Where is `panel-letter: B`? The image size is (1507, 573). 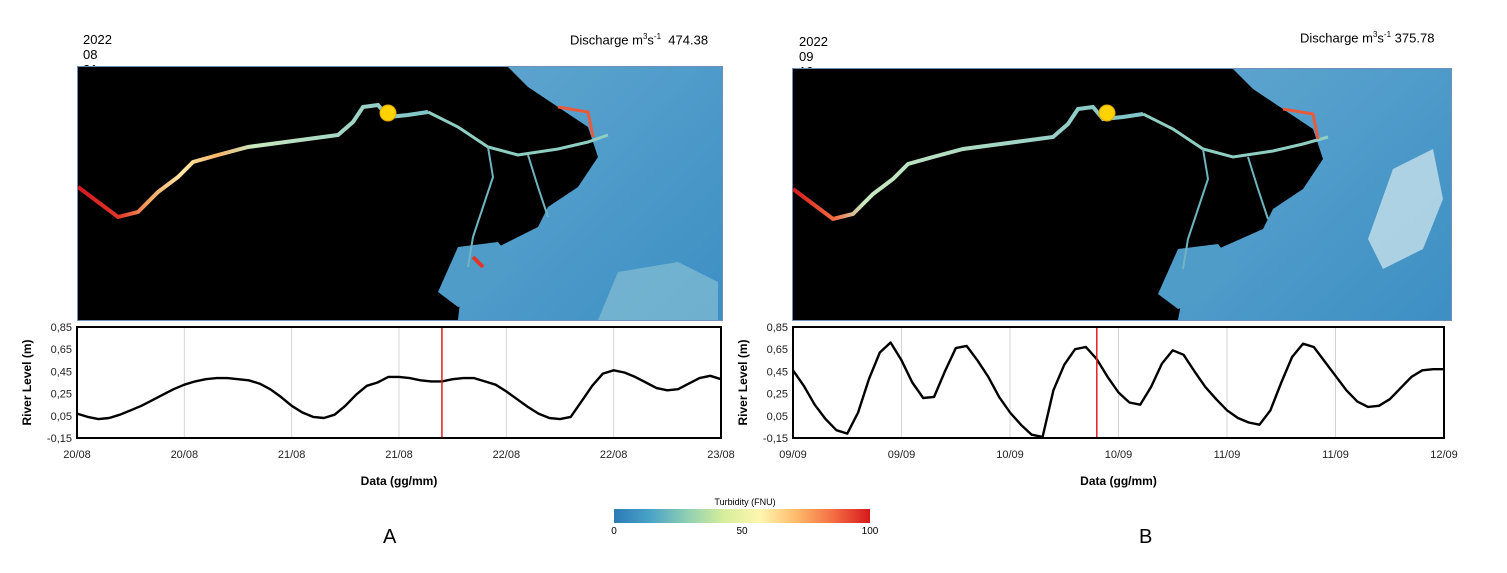
panel-letter: B is located at coordinates (1146, 537).